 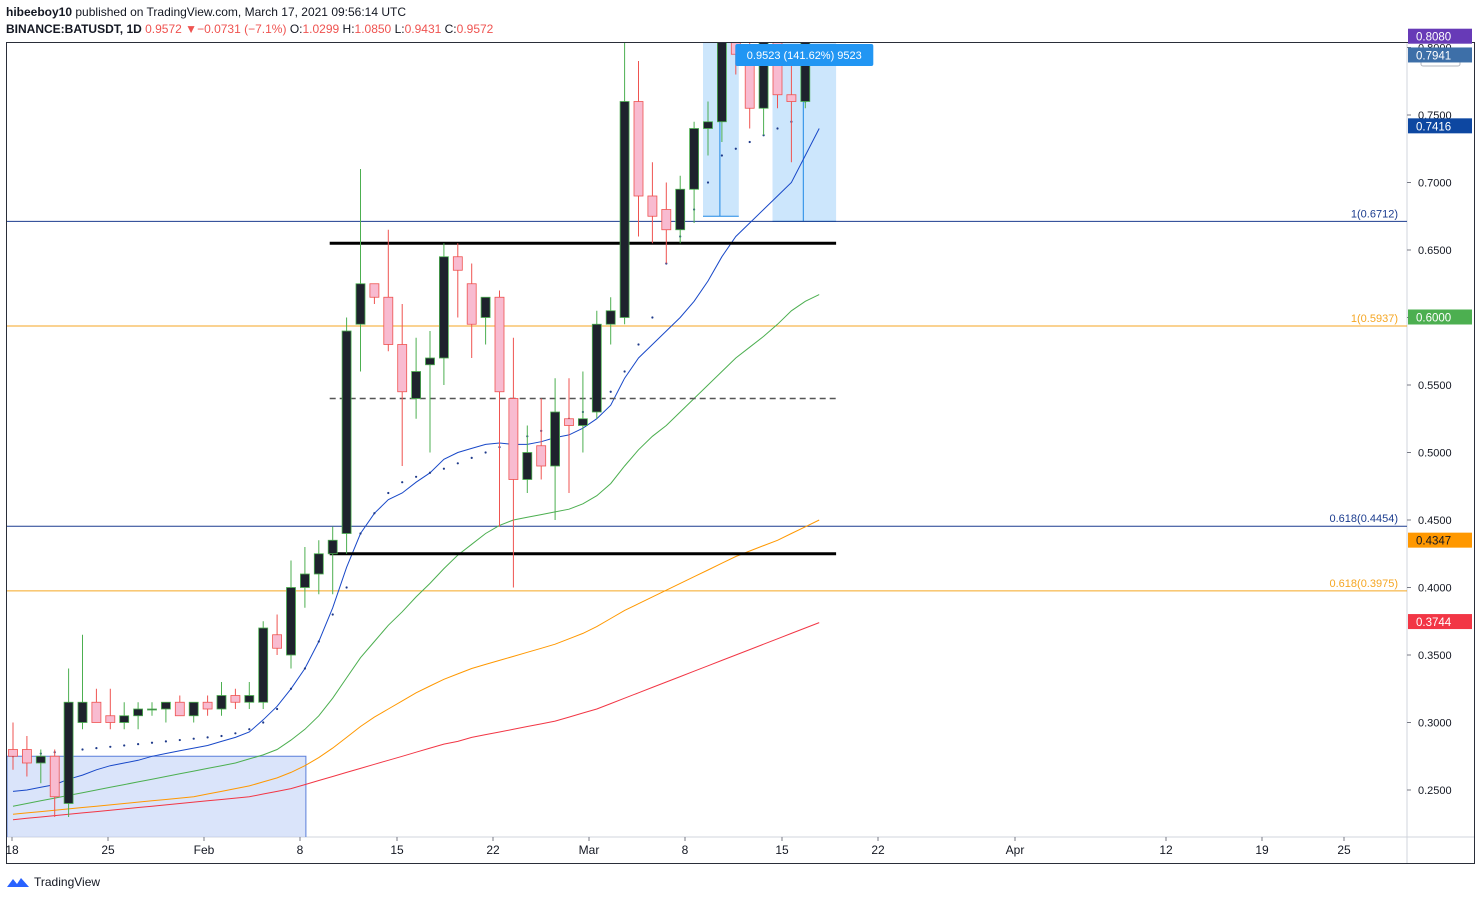 What do you see at coordinates (416, 721) in the screenshot?
I see `ema-red-line` at bounding box center [416, 721].